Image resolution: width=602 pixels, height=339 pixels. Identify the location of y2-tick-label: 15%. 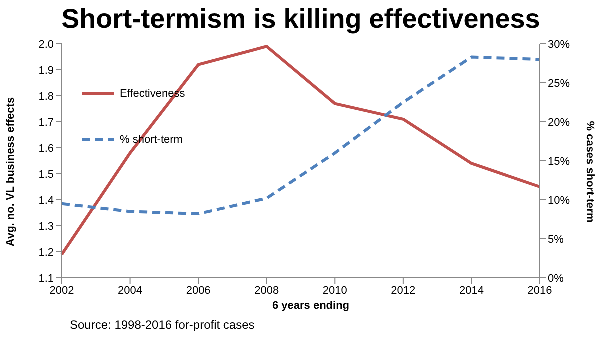
(559, 162).